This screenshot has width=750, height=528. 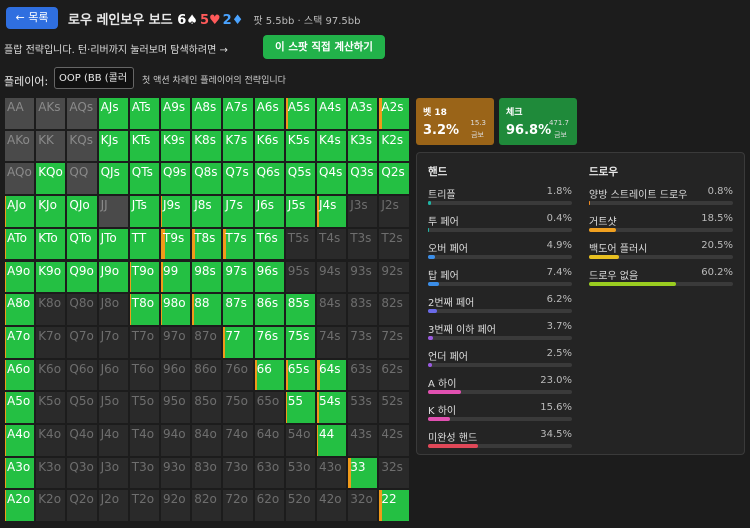 What do you see at coordinates (113, 473) in the screenshot?
I see `hand-cell: J3o` at bounding box center [113, 473].